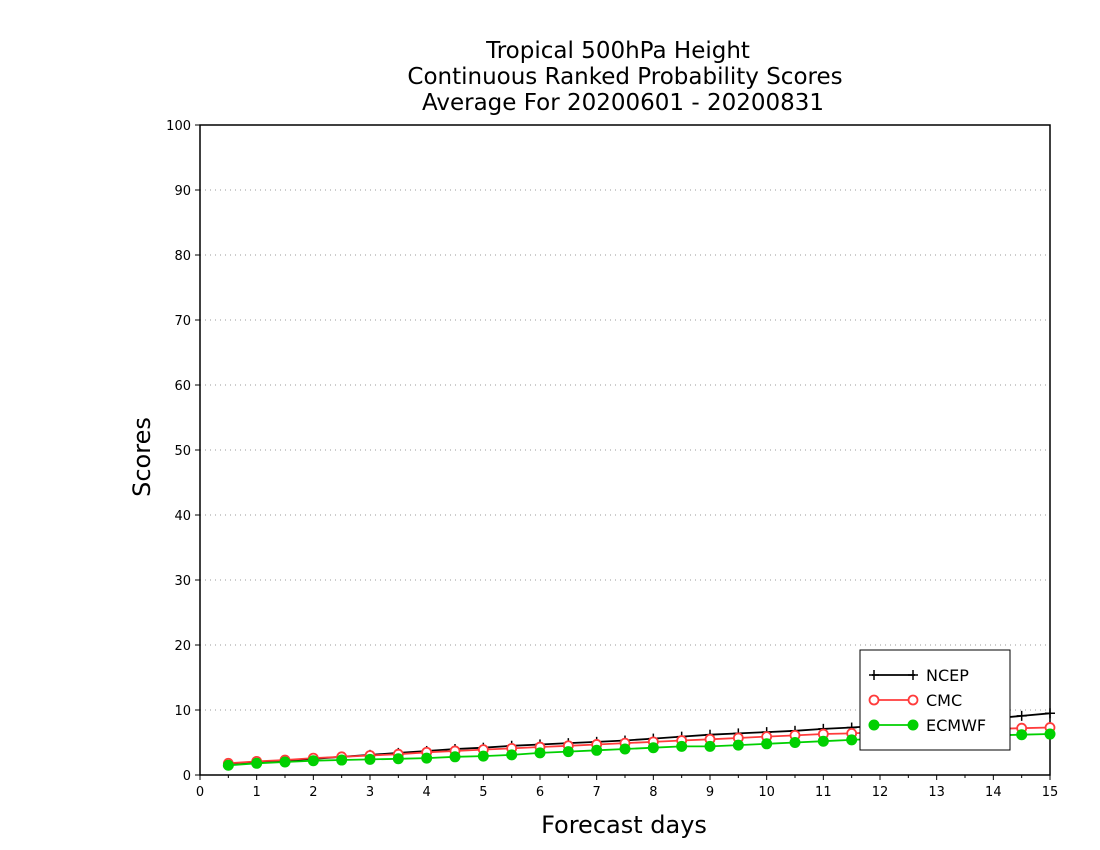 The image size is (1100, 850). I want to click on x-tick-label: 5, so click(483, 792).